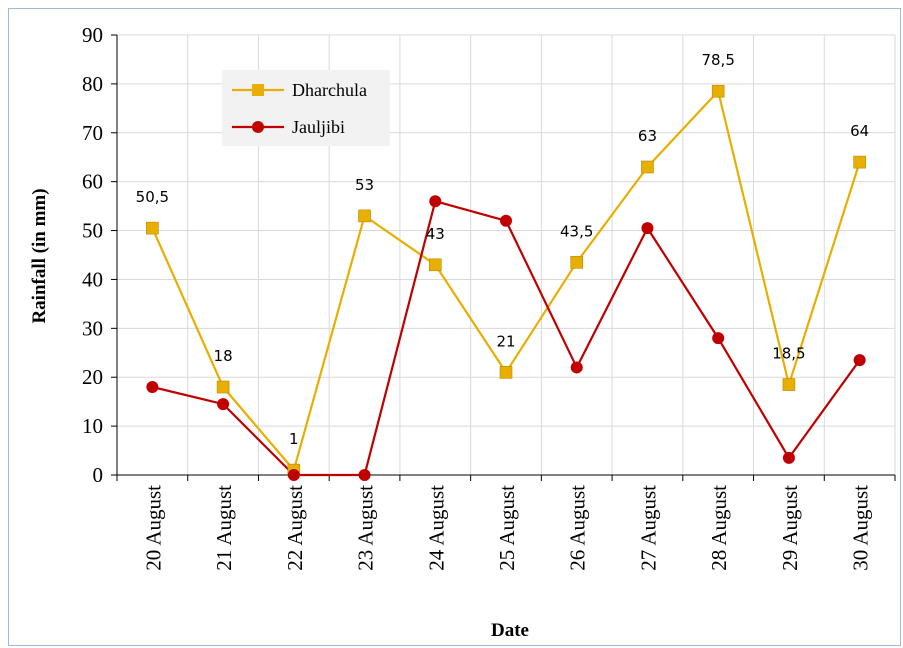  What do you see at coordinates (92, 426) in the screenshot?
I see `y-tick-label: 10` at bounding box center [92, 426].